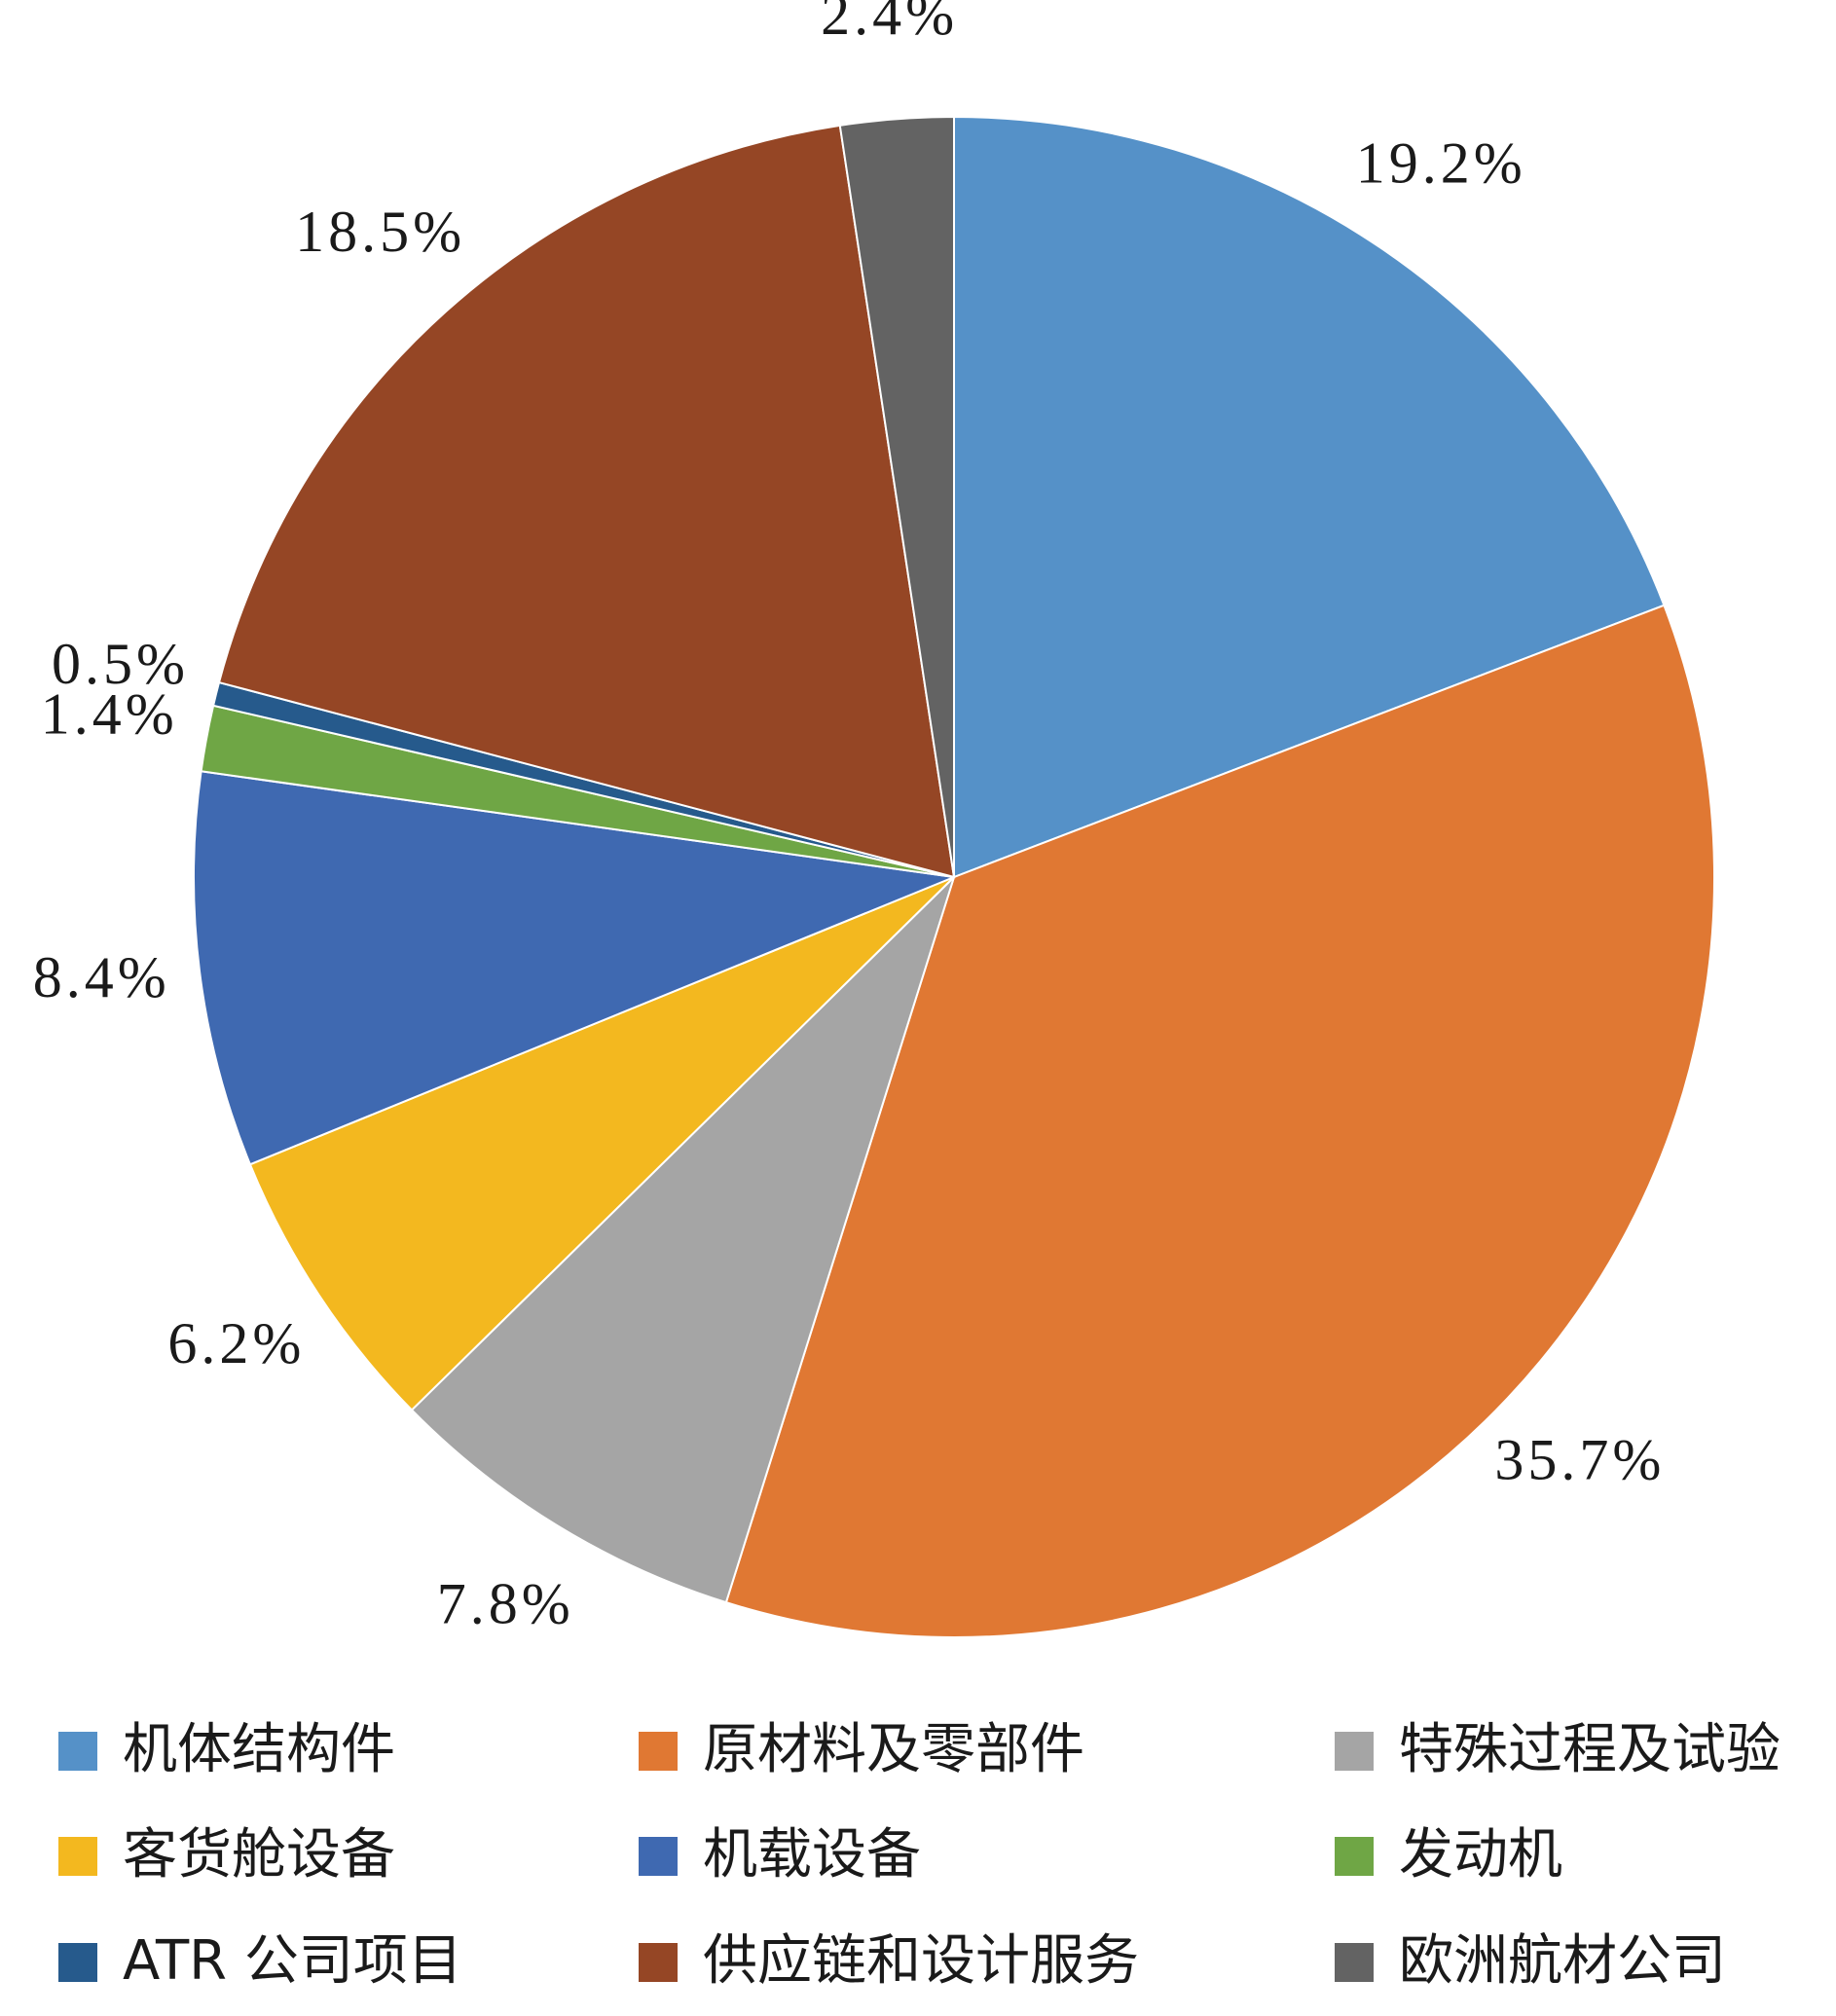 The width and height of the screenshot is (1836, 2016). Describe the element at coordinates (1480, 1855) in the screenshot. I see `legend-label: 发动机` at that location.